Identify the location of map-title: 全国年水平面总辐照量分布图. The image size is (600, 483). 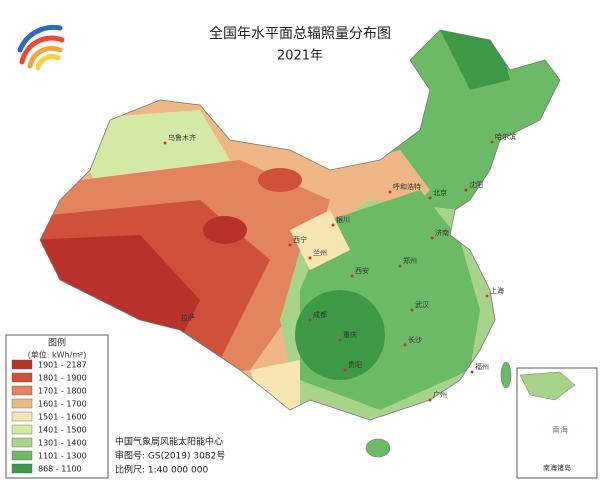
(300, 33).